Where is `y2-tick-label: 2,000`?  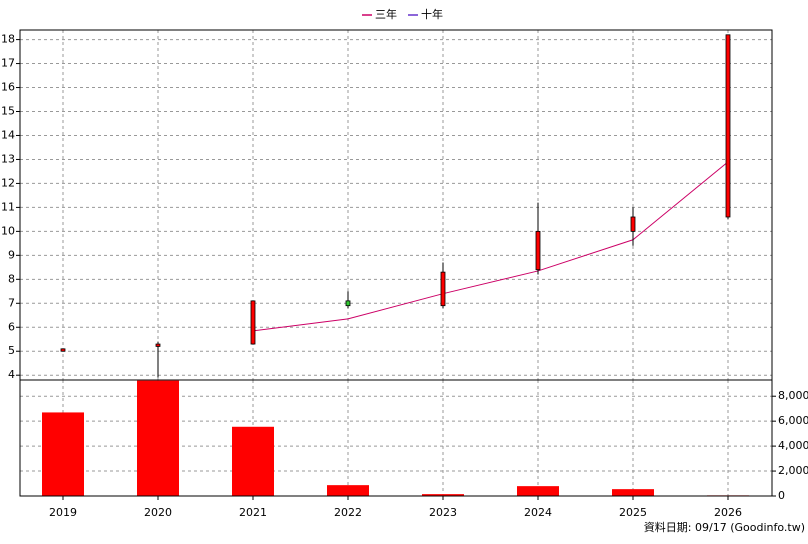 y2-tick-label: 2,000 is located at coordinates (793, 470).